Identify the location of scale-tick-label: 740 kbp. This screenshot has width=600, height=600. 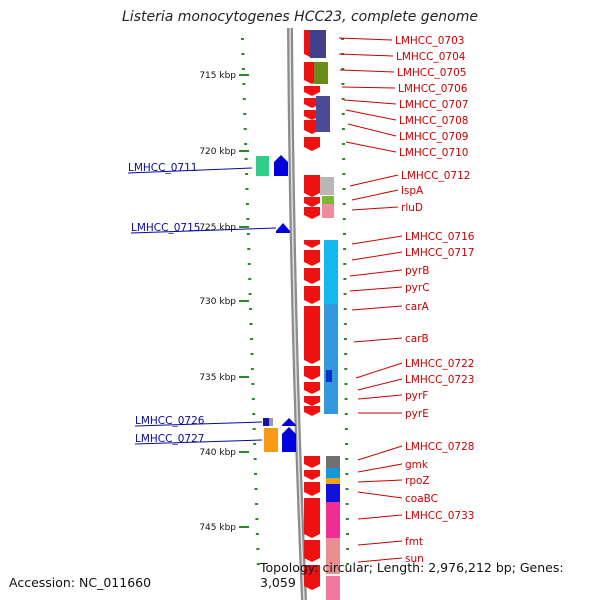
(217, 453).